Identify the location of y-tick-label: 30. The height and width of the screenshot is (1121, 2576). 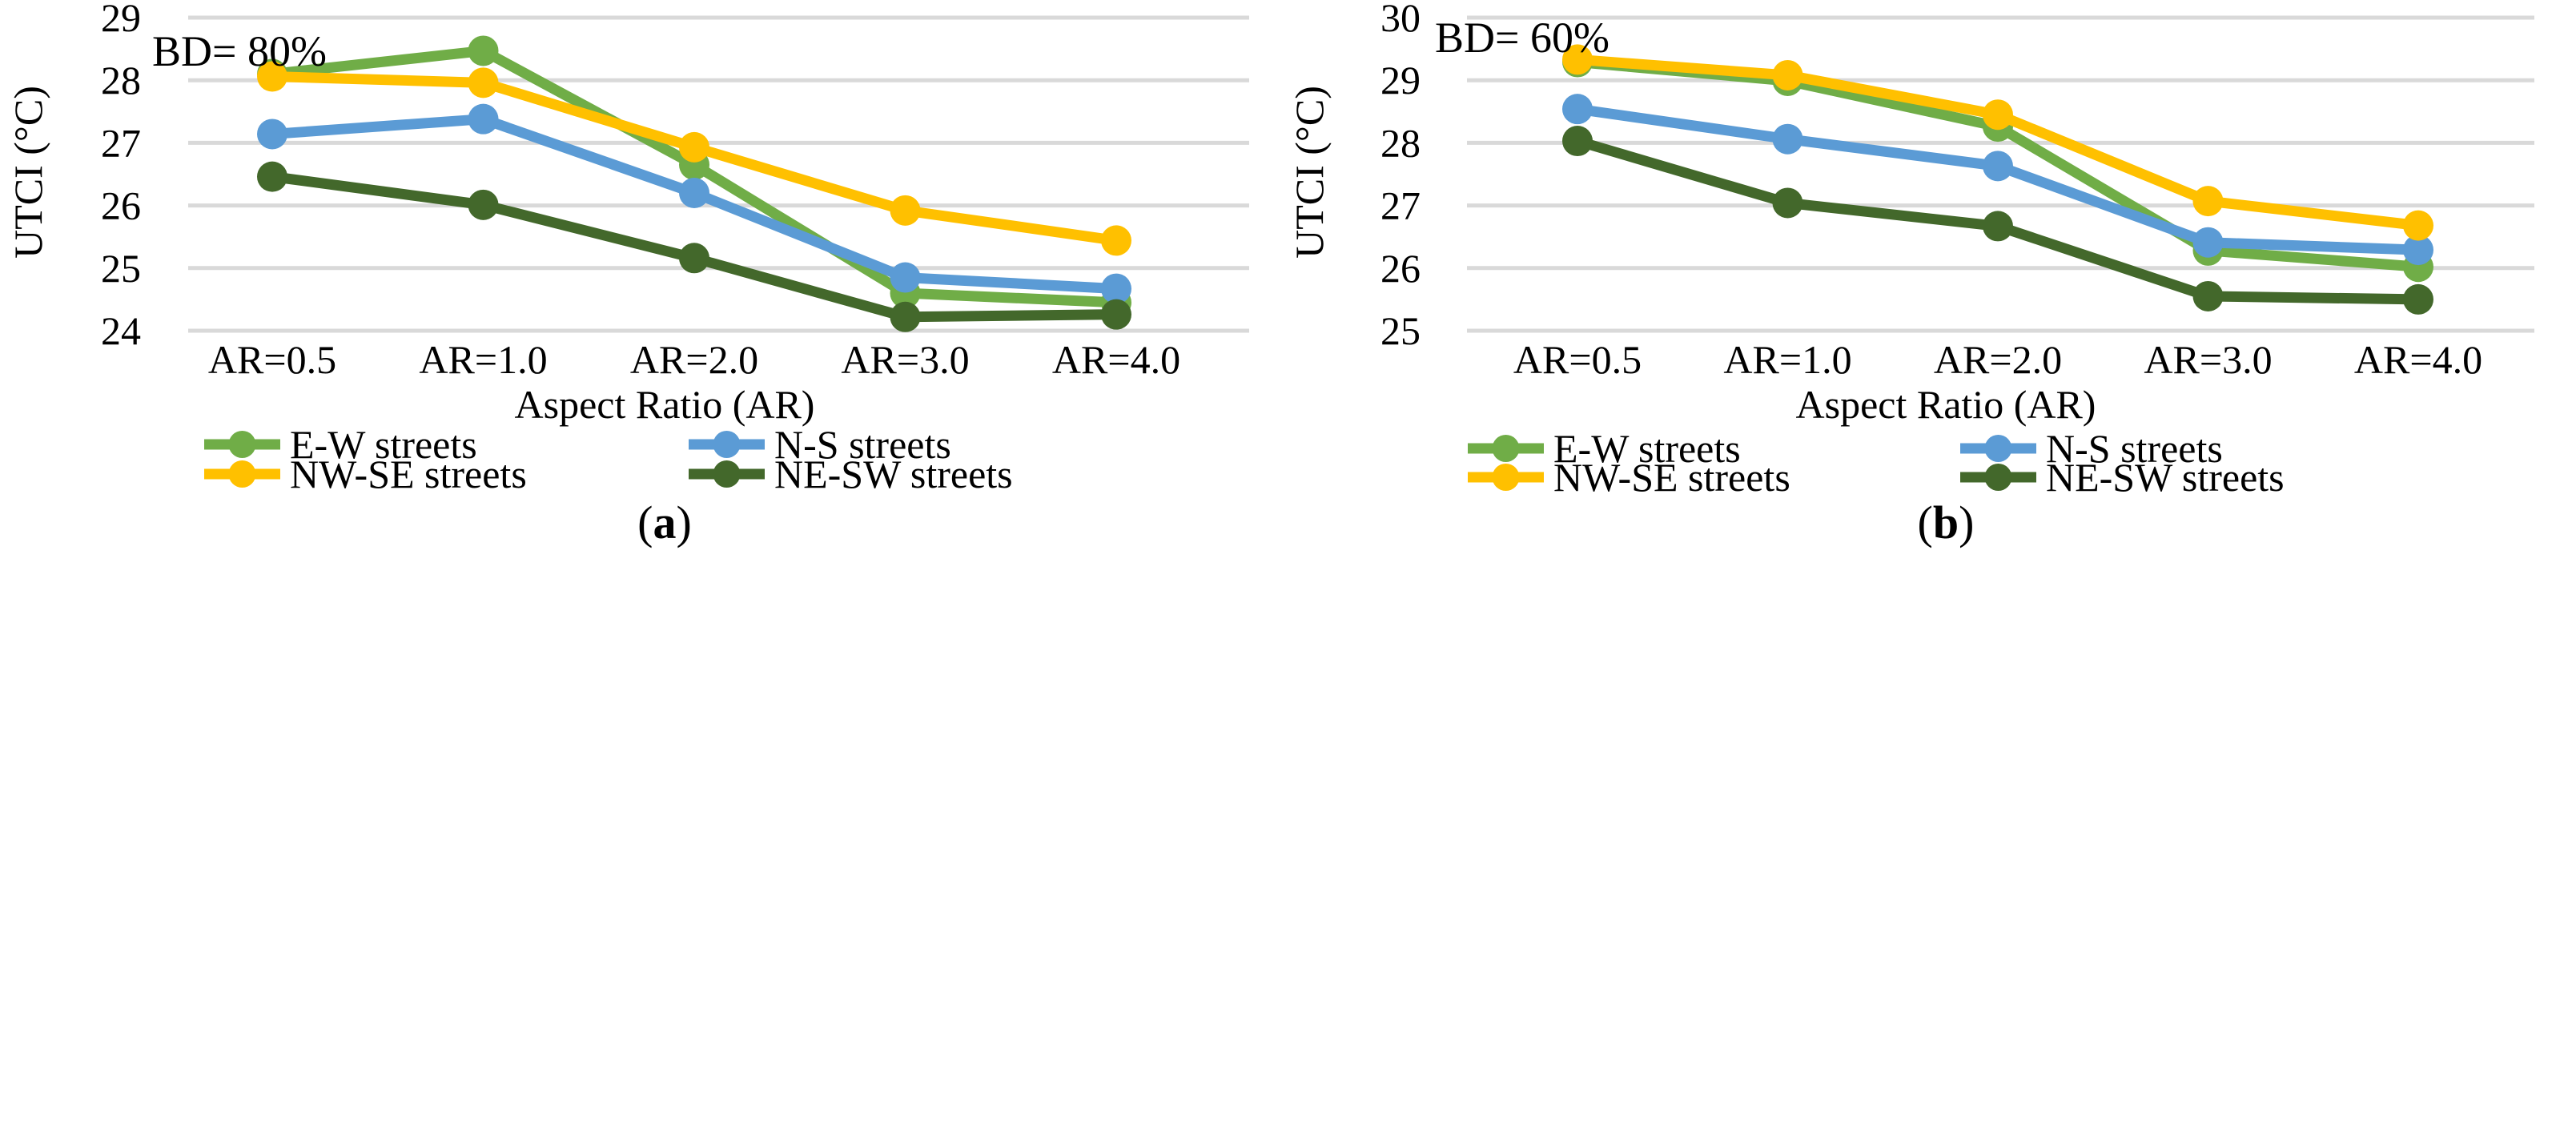
(1400, 20).